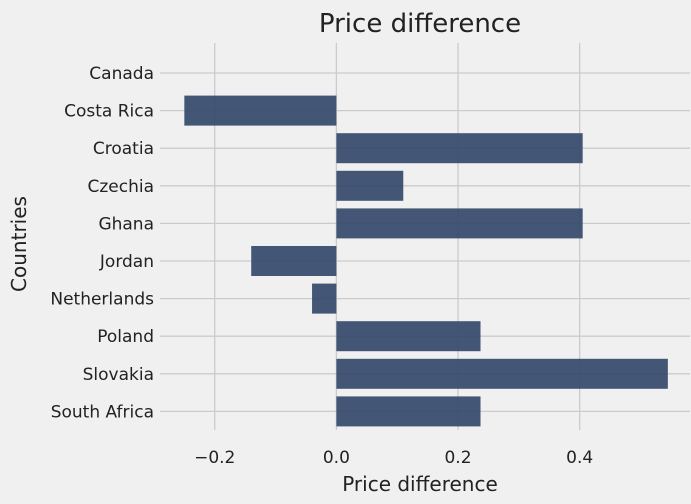 Image resolution: width=691 pixels, height=504 pixels. What do you see at coordinates (102, 412) in the screenshot?
I see `y-tick-label: South Africa` at bounding box center [102, 412].